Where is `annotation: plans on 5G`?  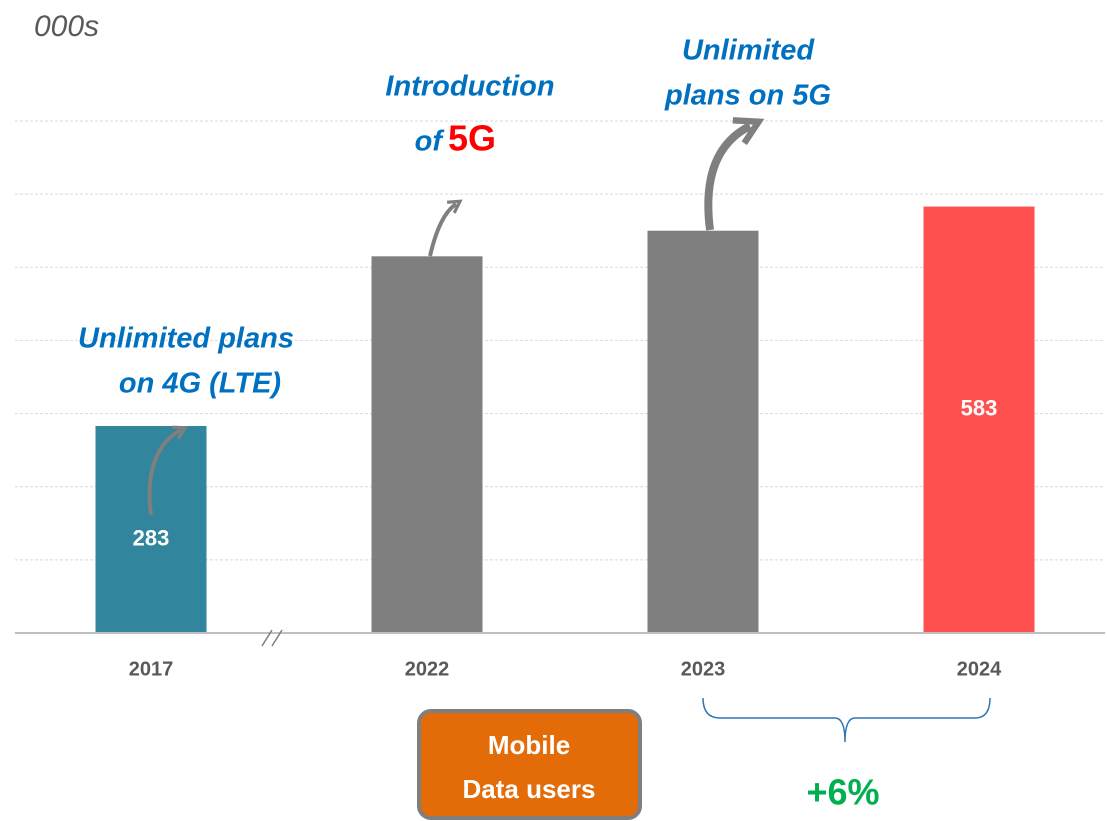
annotation: plans on 5G is located at coordinates (747, 96).